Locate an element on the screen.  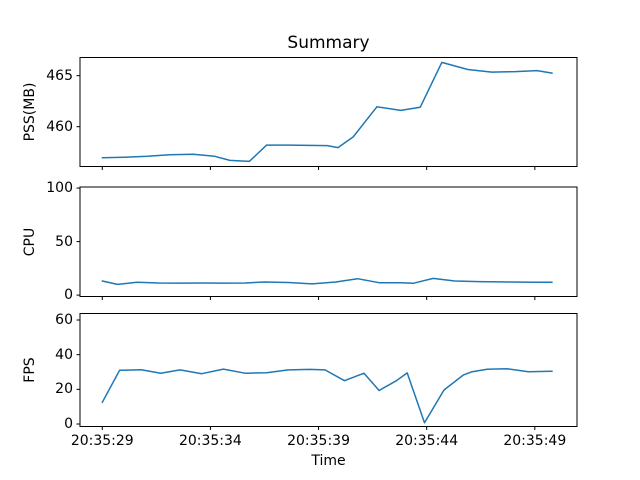
x-tick-label: 20:35:39 is located at coordinates (318, 441).